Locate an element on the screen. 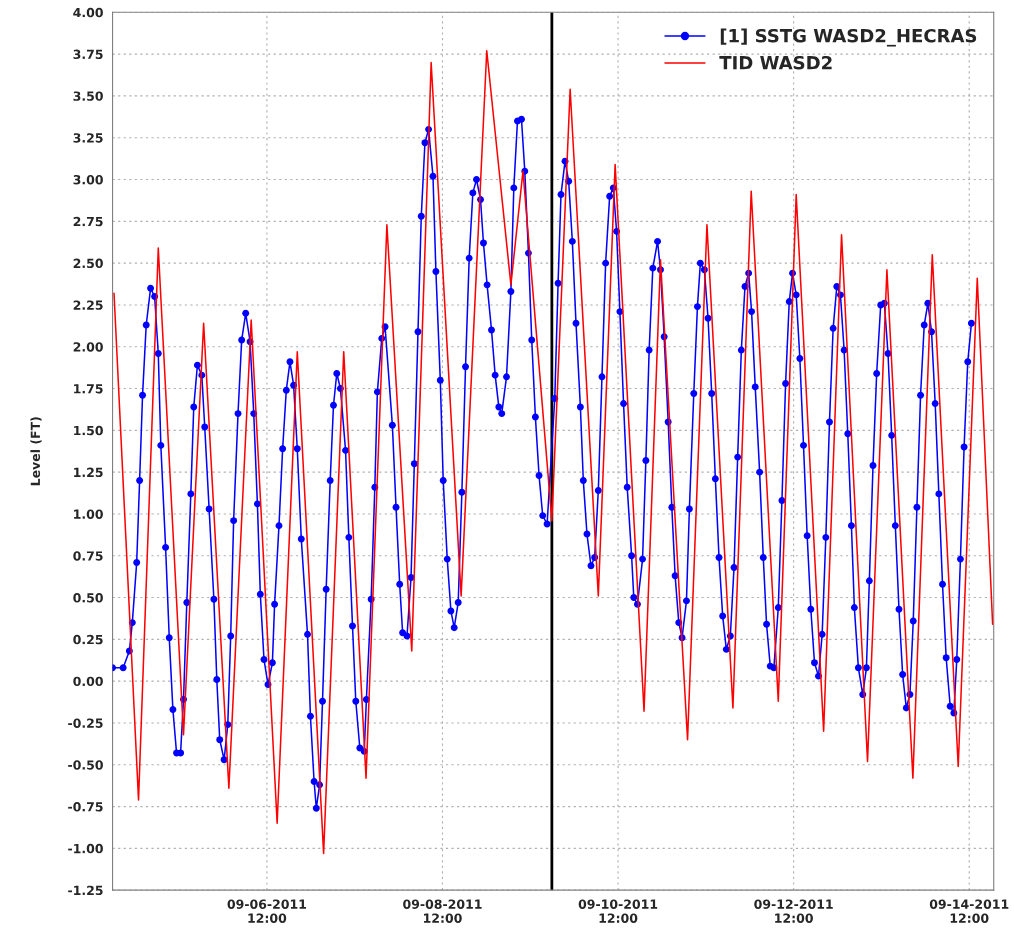 This screenshot has width=1014, height=947. x-tick-label: 09-10-2011 12:00 is located at coordinates (618, 911).